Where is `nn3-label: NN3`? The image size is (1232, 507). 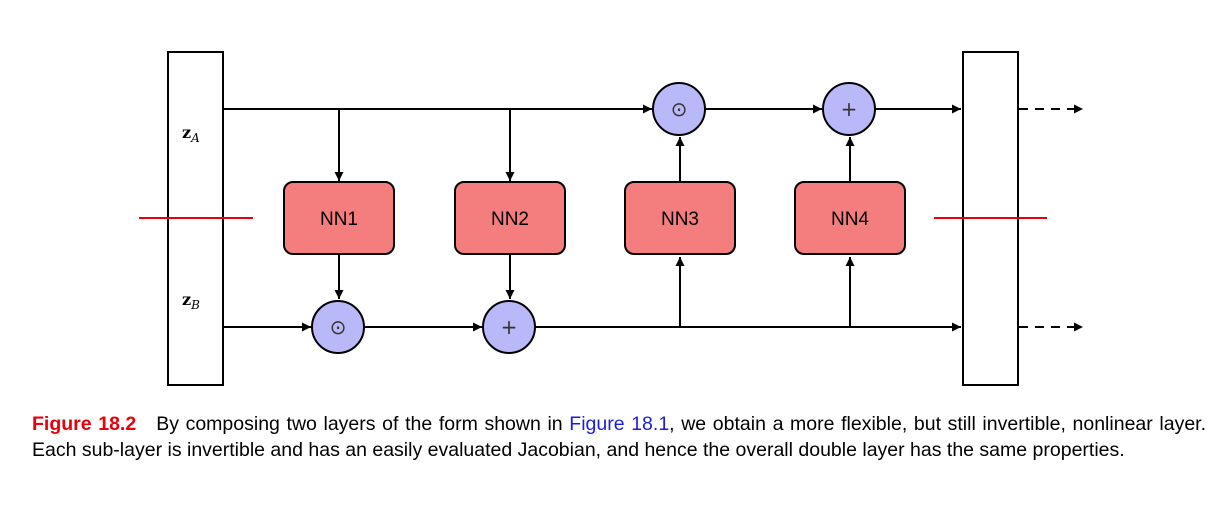
nn3-label: NN3 is located at coordinates (680, 219).